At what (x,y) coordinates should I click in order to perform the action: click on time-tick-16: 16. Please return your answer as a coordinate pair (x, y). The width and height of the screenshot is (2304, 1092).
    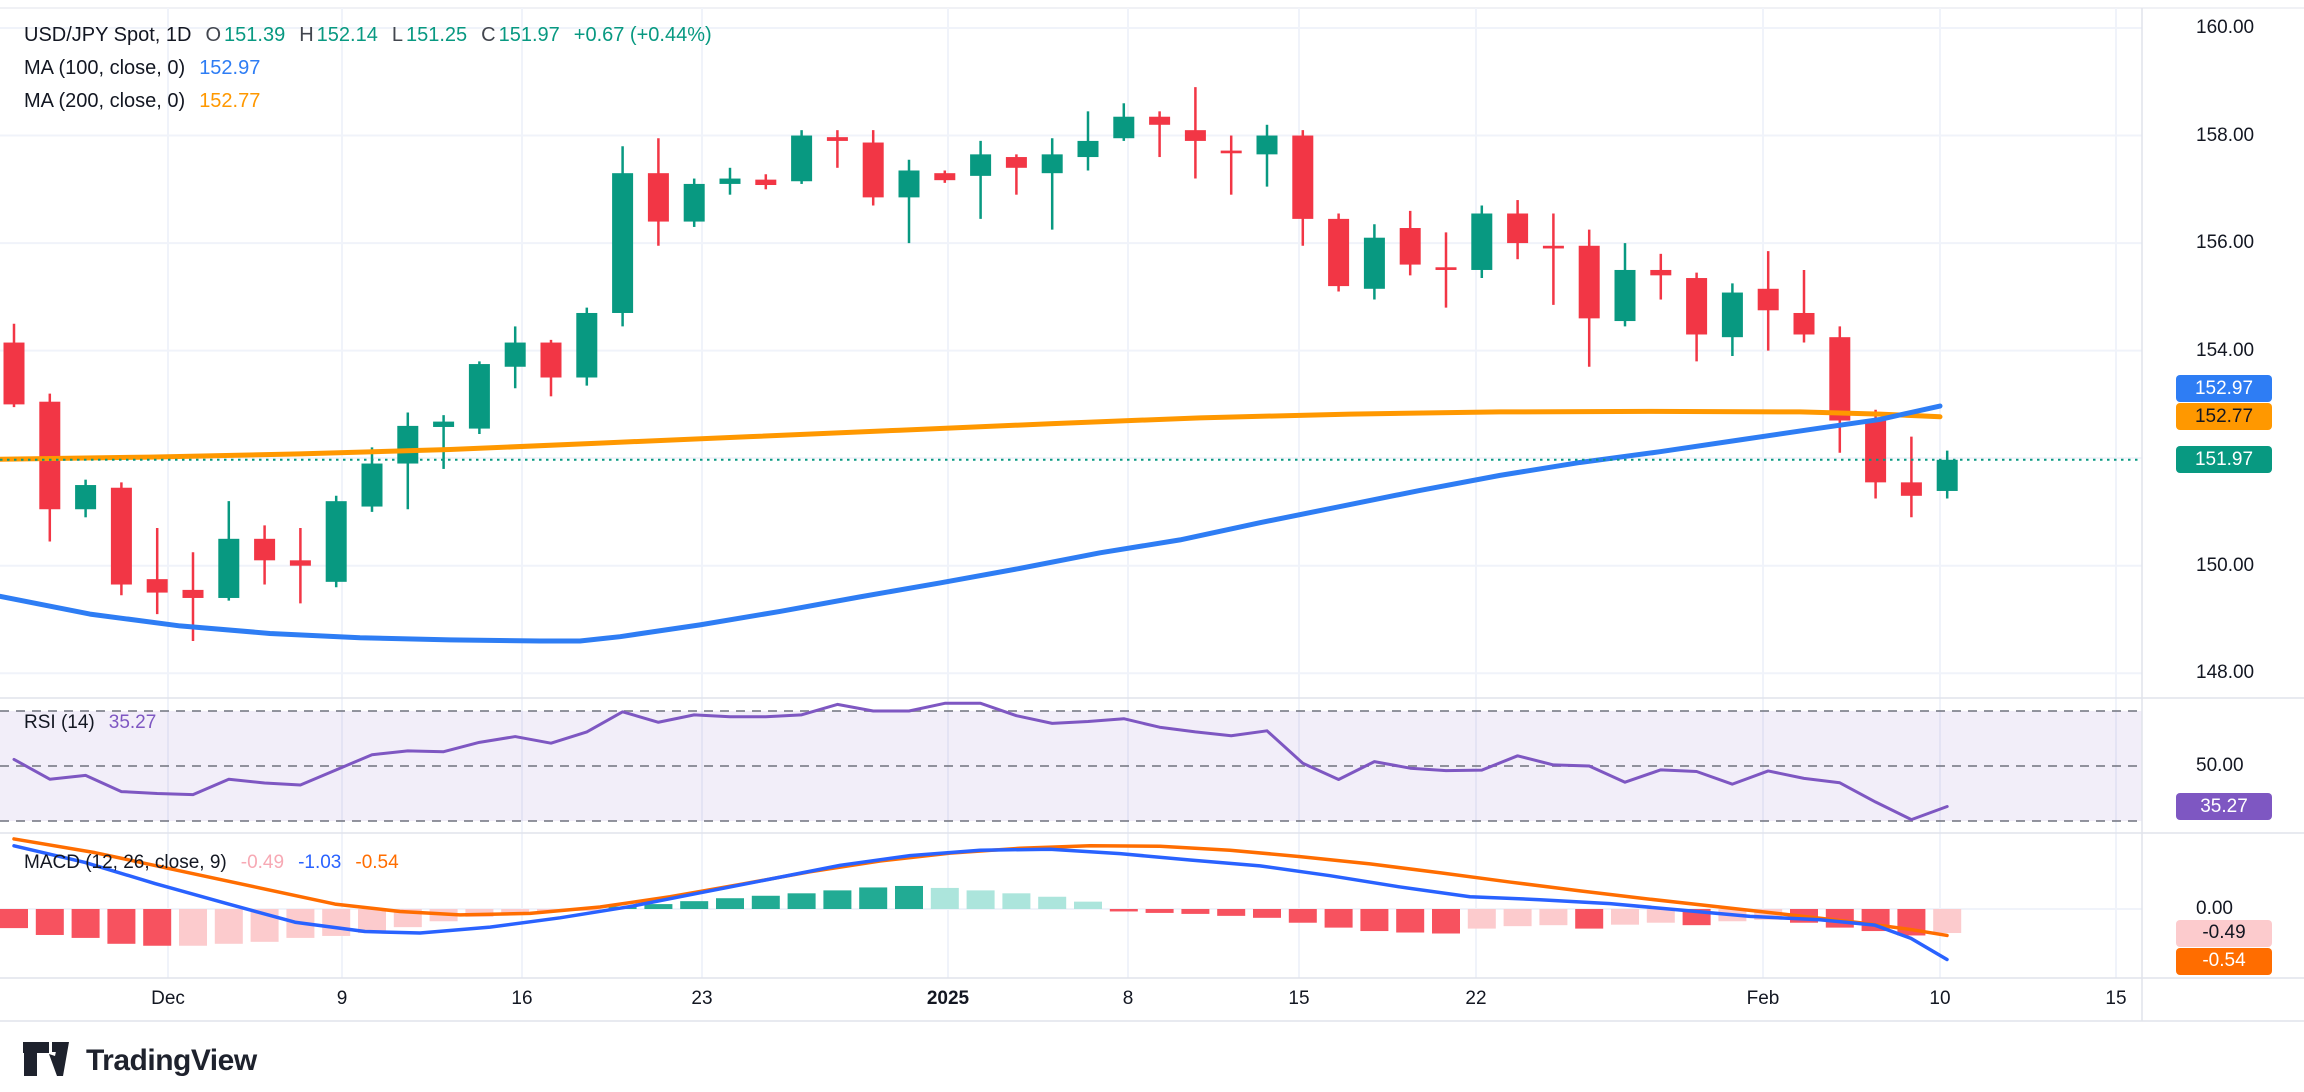
    Looking at the image, I should click on (522, 998).